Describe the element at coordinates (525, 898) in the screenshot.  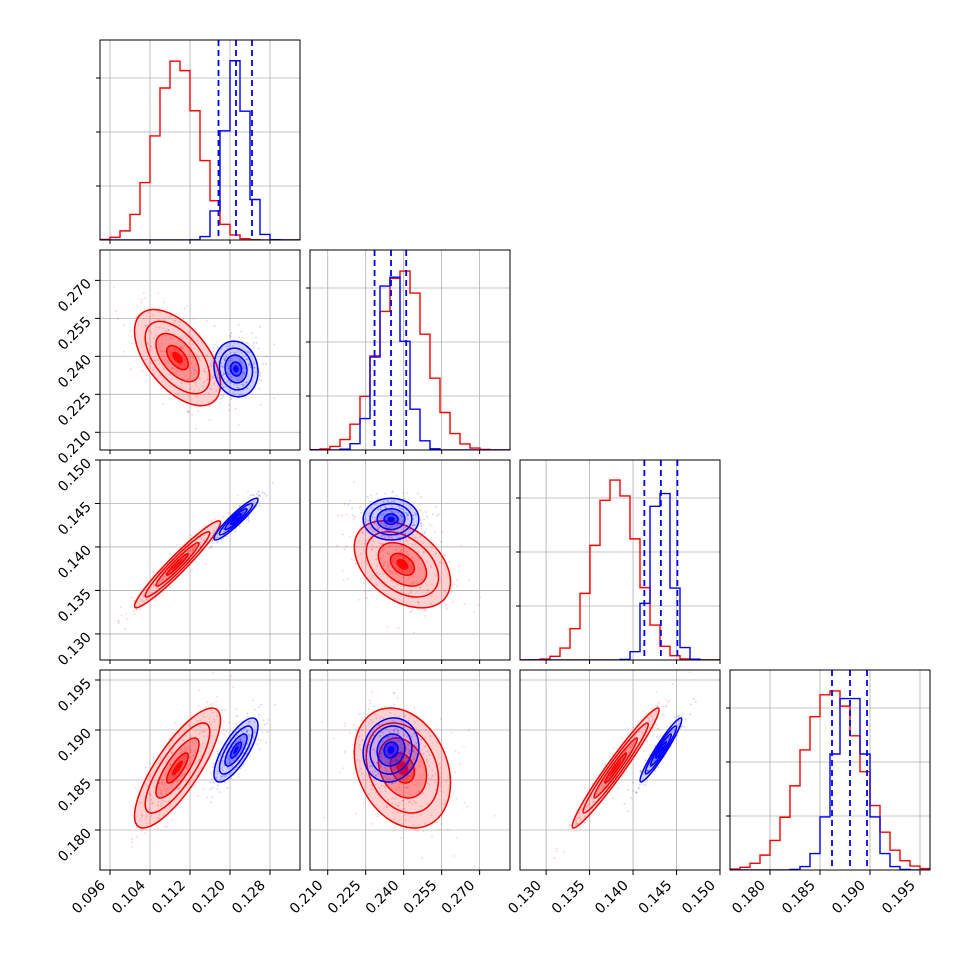
I see `x-tick-label: 0.130` at that location.